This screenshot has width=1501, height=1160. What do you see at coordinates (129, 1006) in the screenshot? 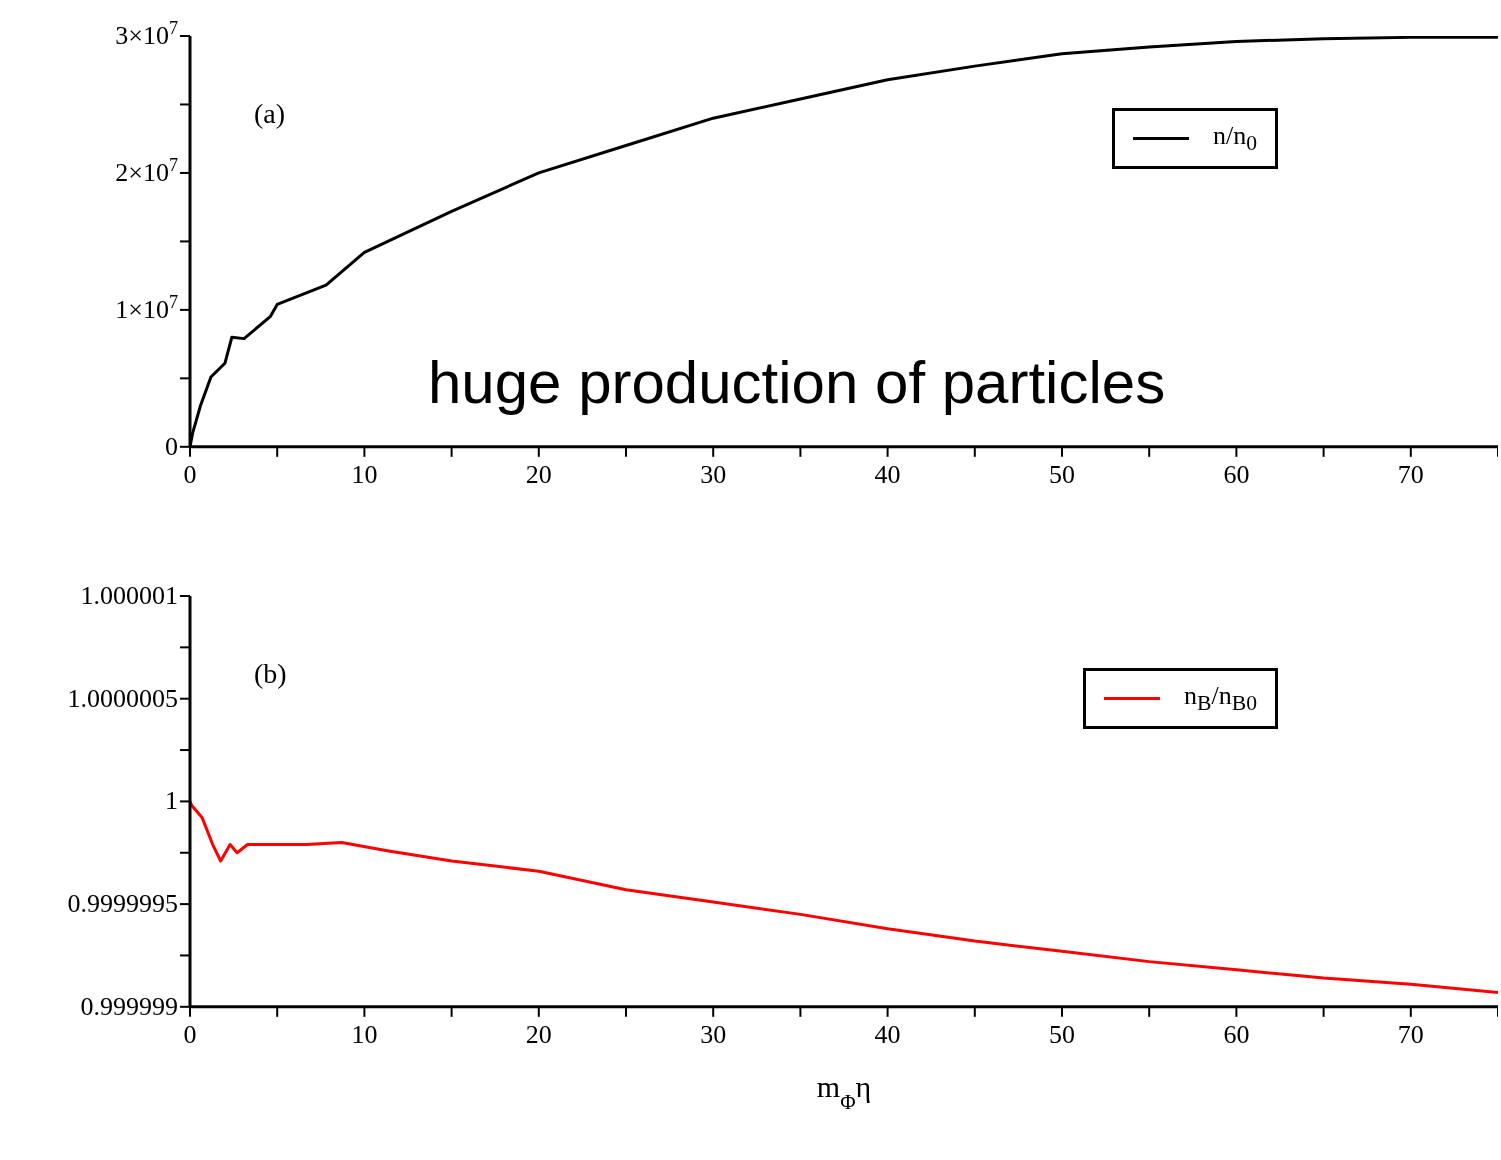
I see `y-tick-label: 0.999999` at bounding box center [129, 1006].